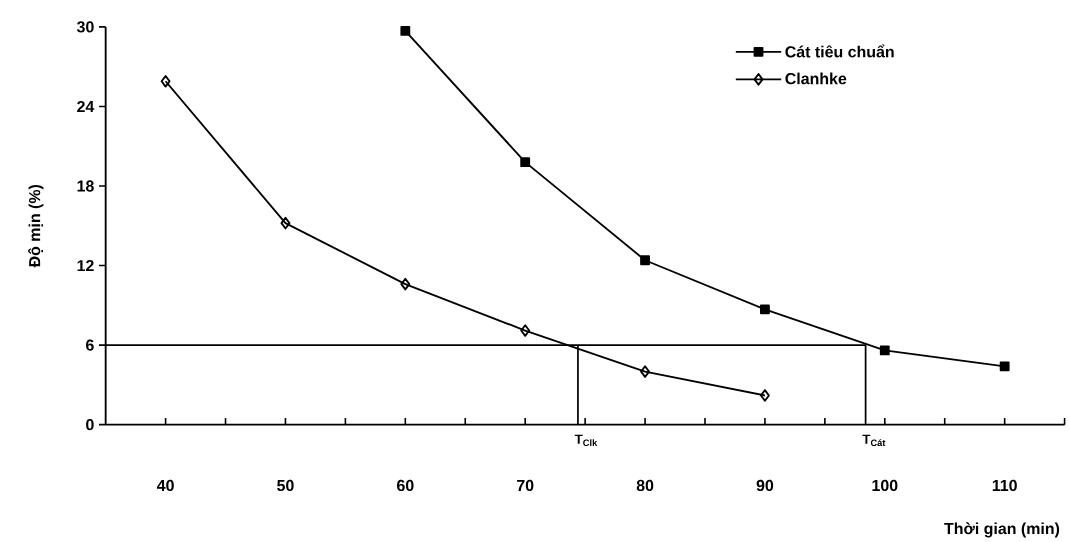 This screenshot has height=542, width=1069. I want to click on x-tick-label: 60, so click(405, 485).